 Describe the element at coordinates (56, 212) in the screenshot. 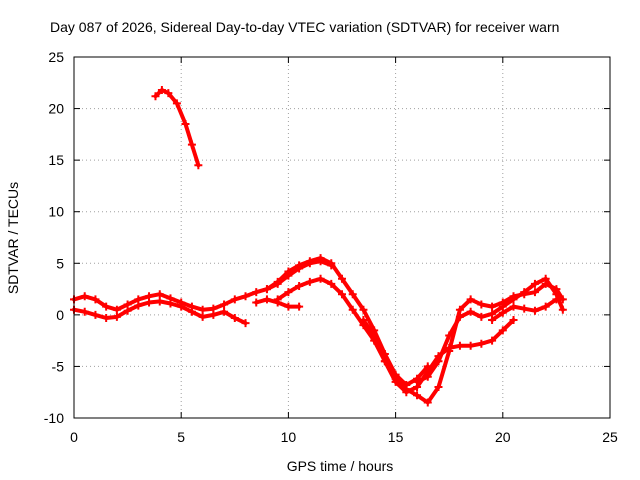

I see `y-tick-label: 10` at that location.